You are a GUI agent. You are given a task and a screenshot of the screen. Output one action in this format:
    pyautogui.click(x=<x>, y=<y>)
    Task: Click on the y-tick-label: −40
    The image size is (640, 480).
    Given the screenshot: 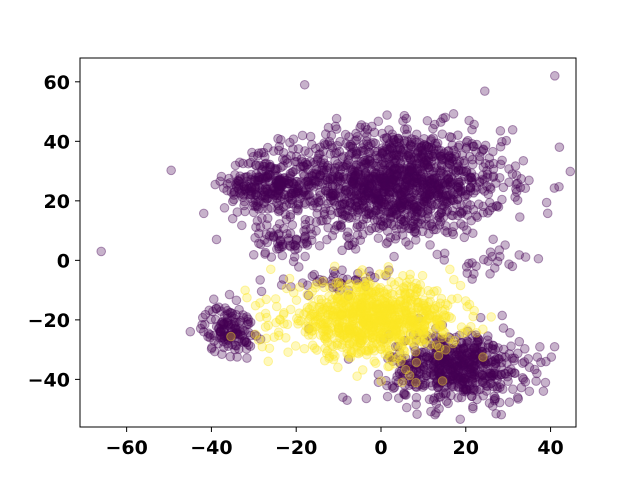 What is the action you would take?
    pyautogui.click(x=49, y=380)
    